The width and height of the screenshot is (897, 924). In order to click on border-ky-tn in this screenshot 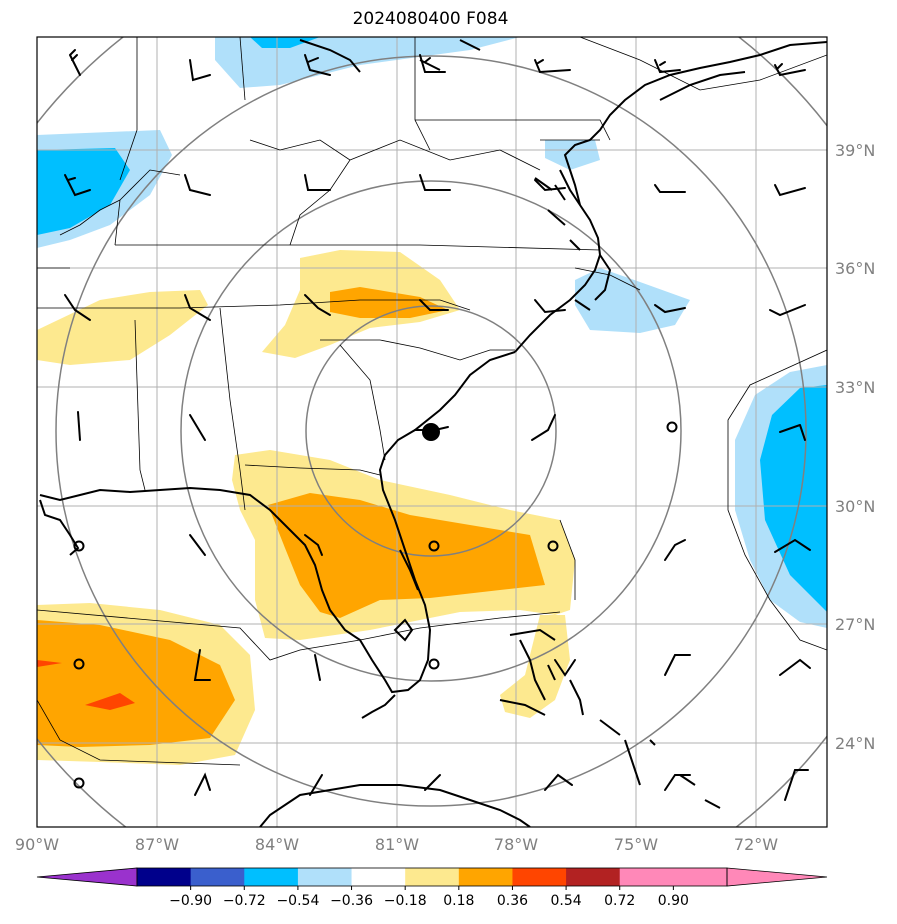, I will do `click(254, 305)`.